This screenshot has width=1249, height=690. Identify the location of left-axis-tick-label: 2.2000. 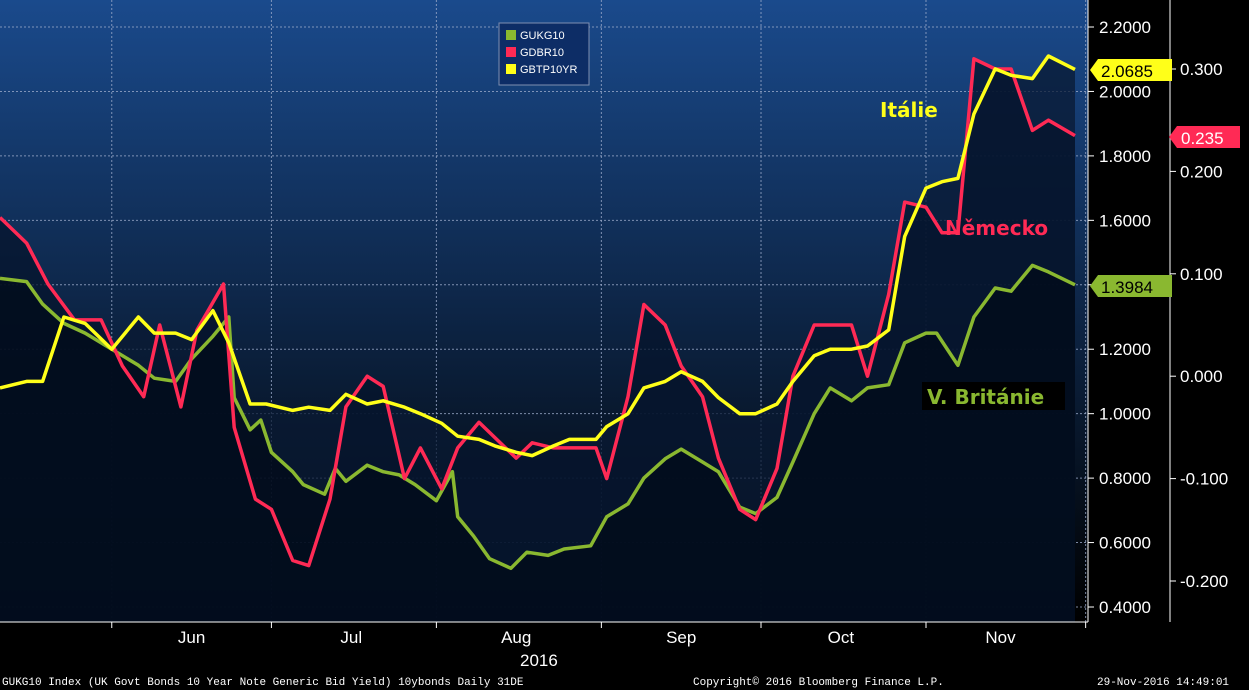
(1125, 27).